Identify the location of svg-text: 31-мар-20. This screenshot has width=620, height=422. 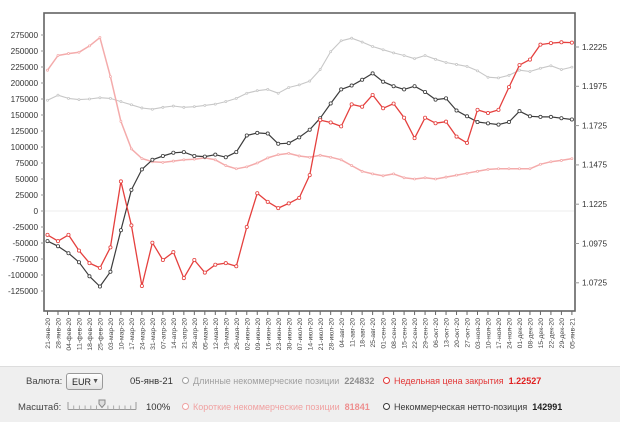
(153, 334).